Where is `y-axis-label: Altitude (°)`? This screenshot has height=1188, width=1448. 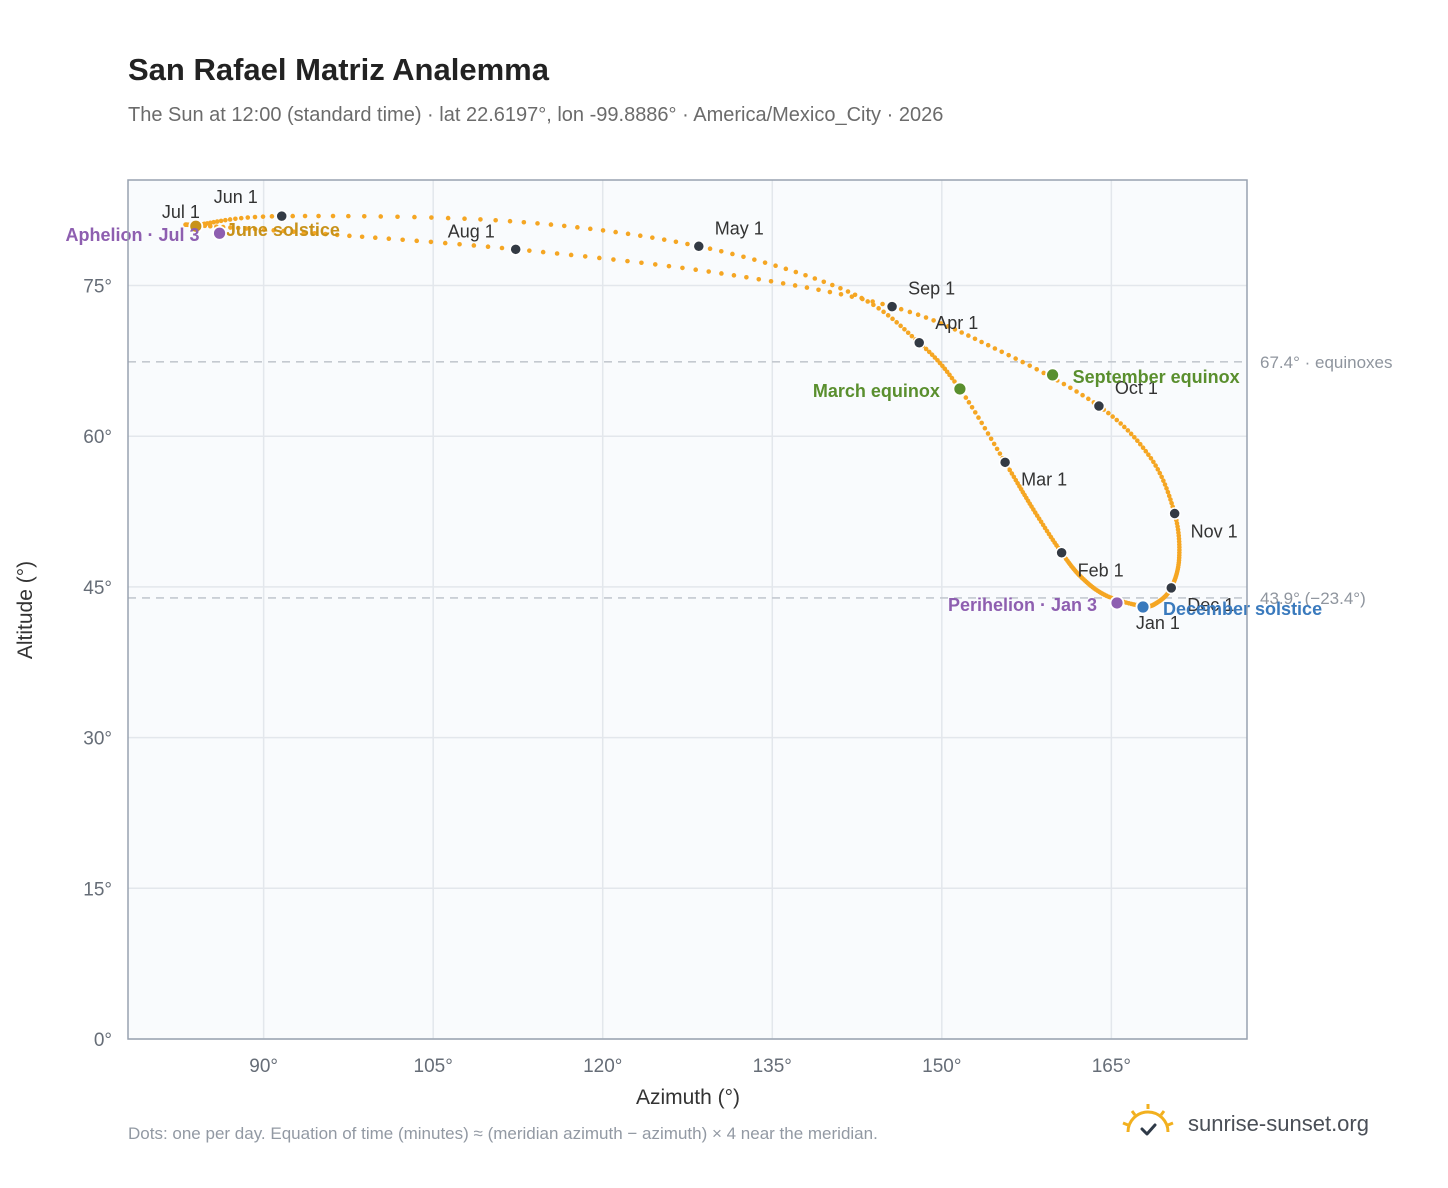
y-axis-label: Altitude (°) is located at coordinates (25, 610).